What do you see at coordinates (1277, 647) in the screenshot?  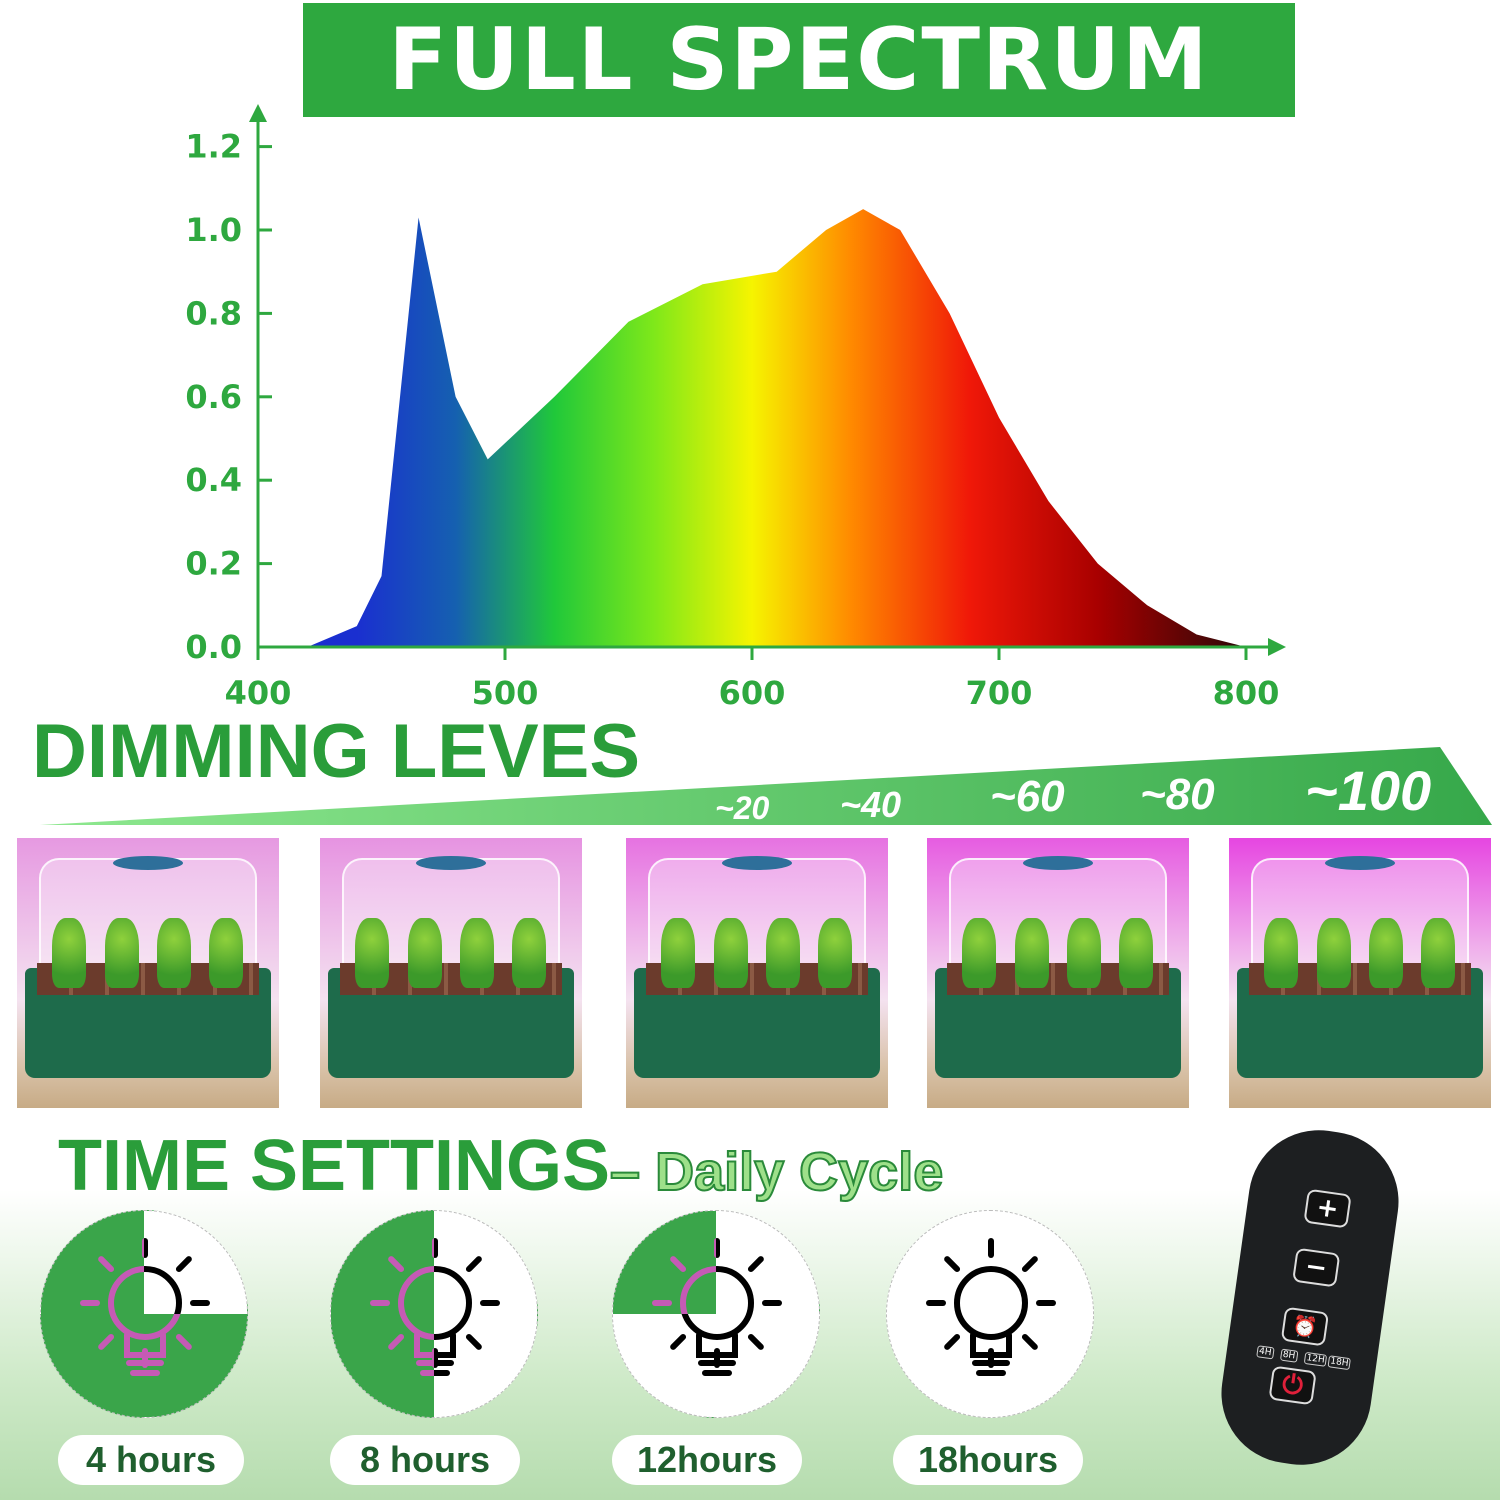 I see `x-axis-arrow` at bounding box center [1277, 647].